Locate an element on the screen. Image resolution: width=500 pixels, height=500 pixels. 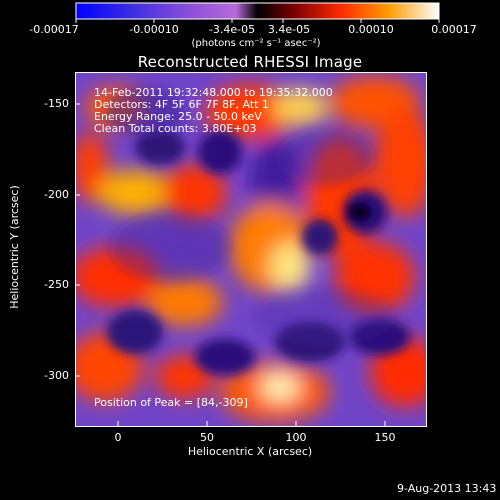
peak-position: Position of Peak = [84,-309] is located at coordinates (171, 402).